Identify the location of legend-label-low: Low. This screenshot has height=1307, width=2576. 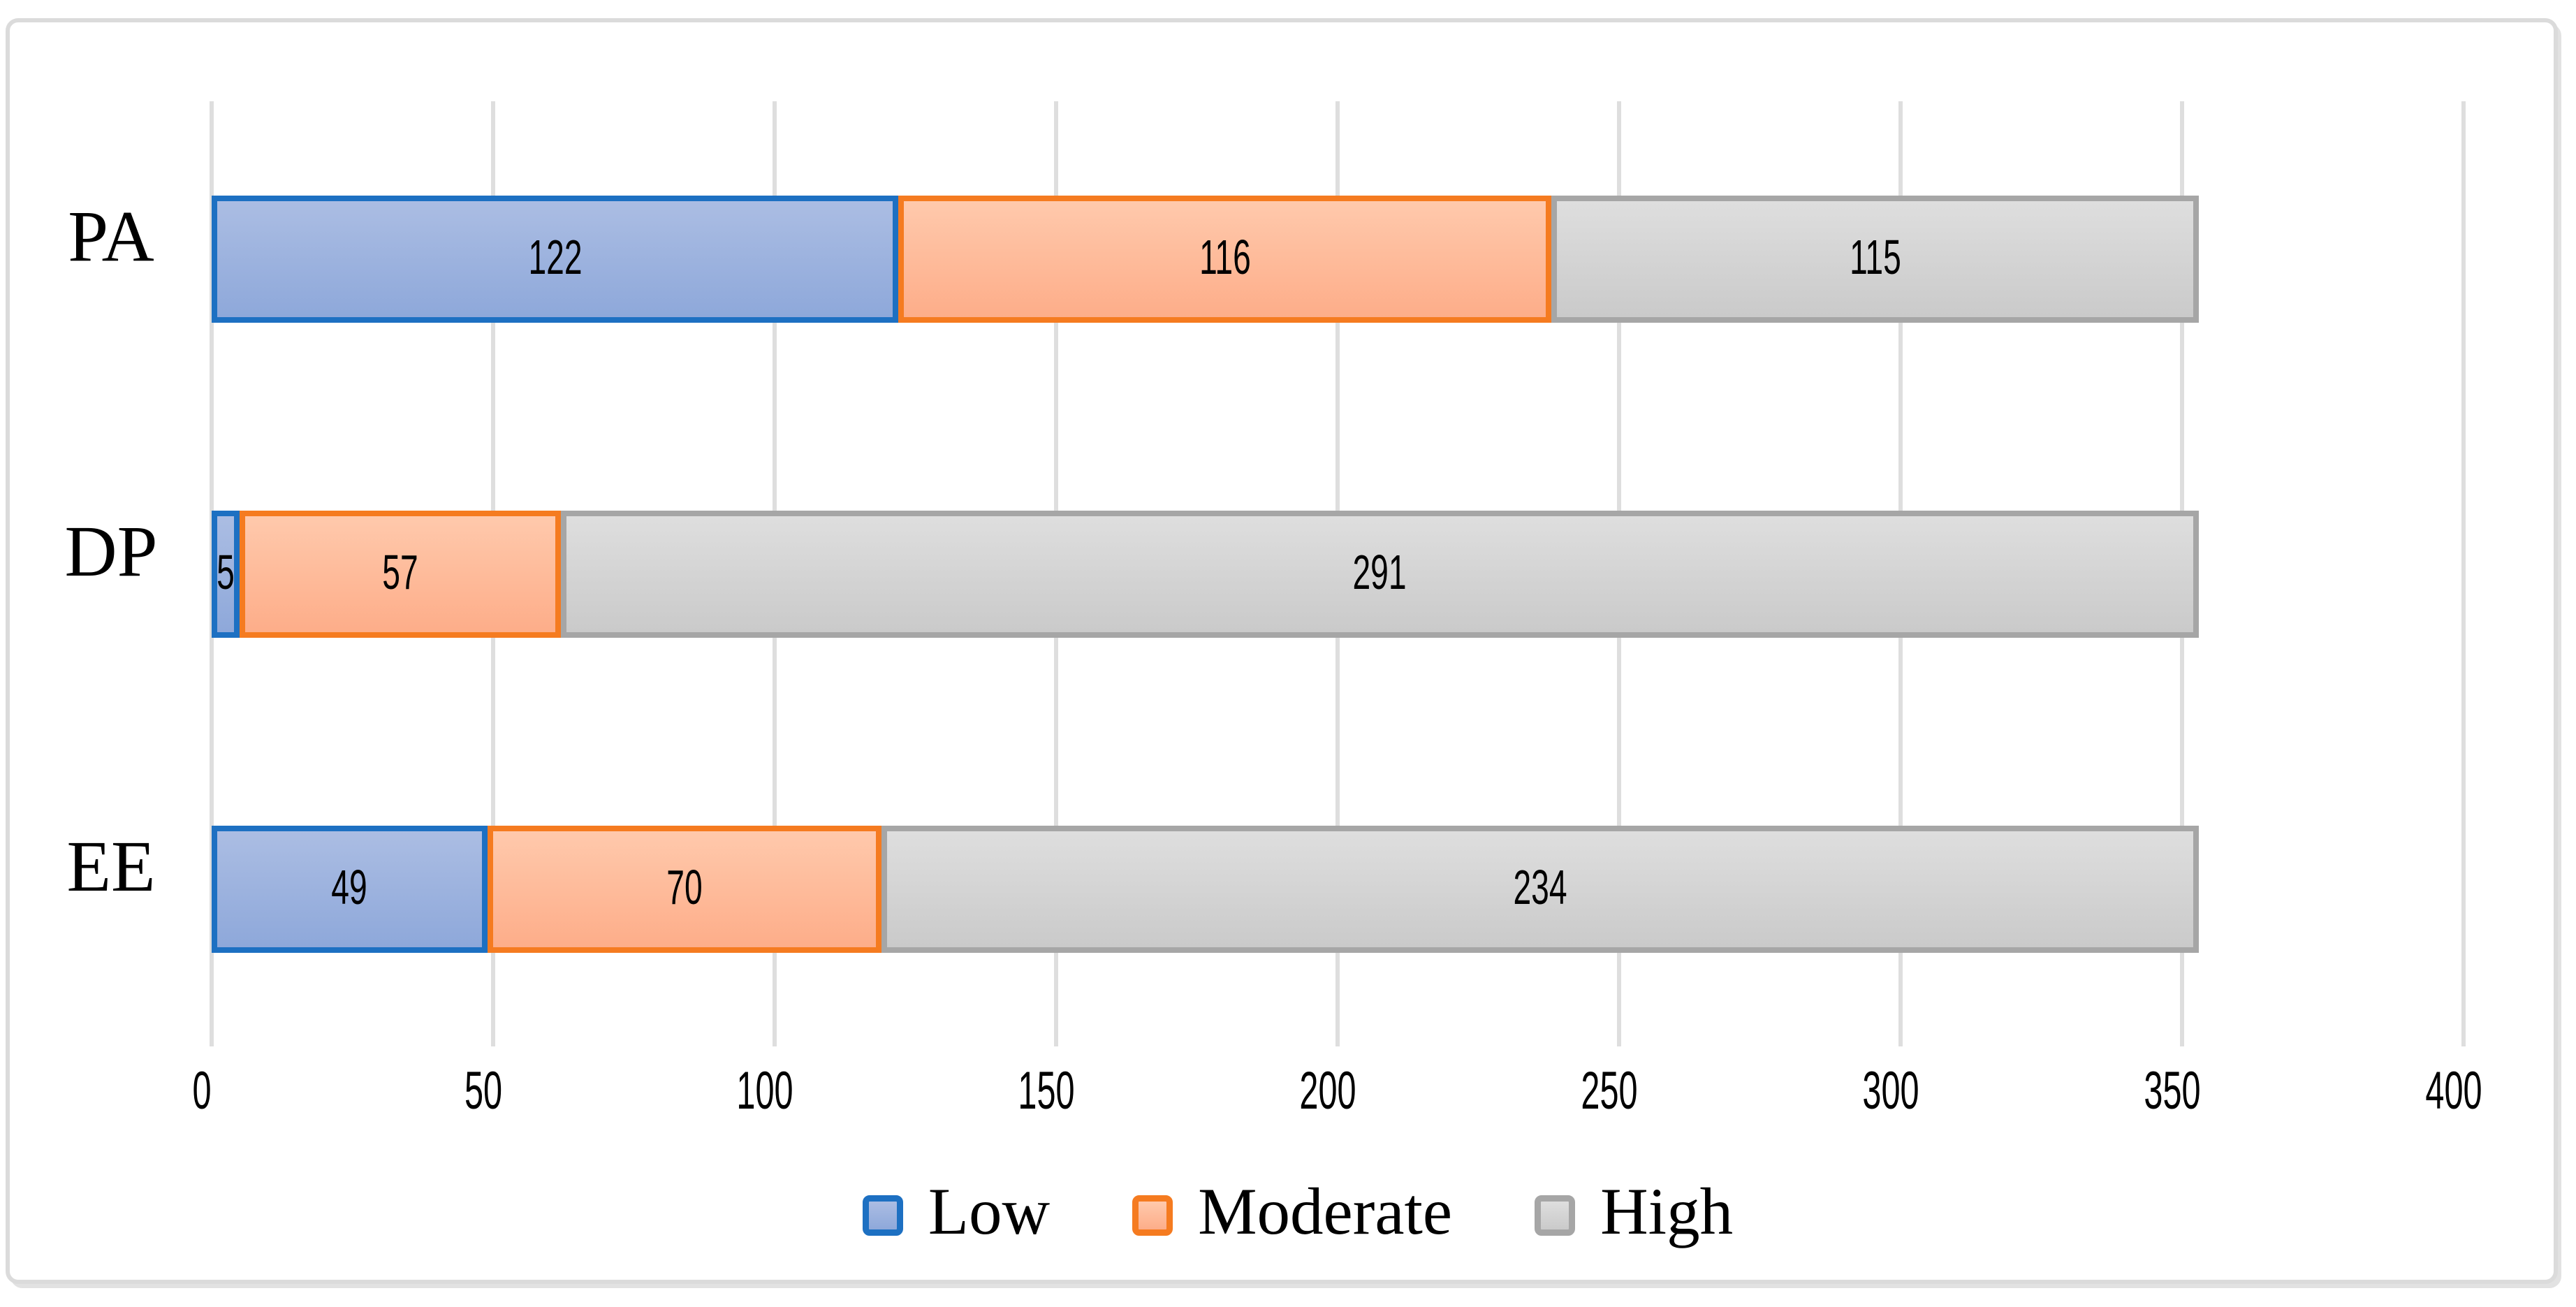
(989, 1211).